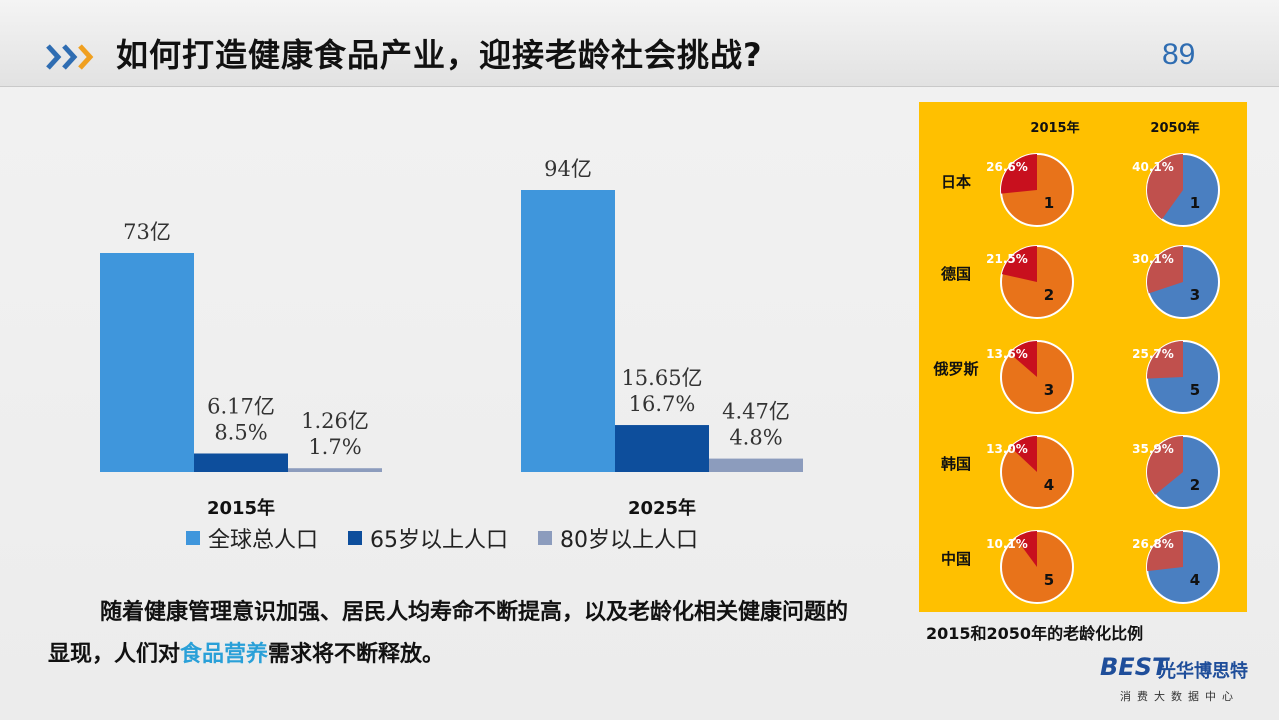 The height and width of the screenshot is (720, 1279). I want to click on pie-rank-0-2050: 1, so click(1195, 203).